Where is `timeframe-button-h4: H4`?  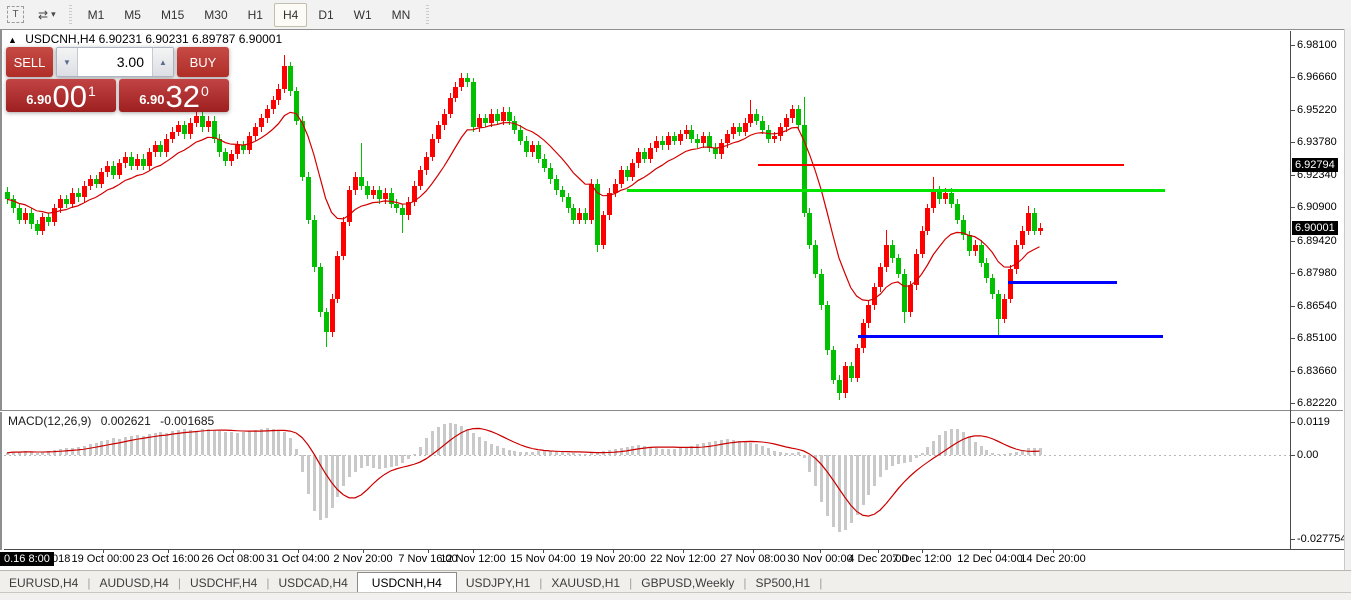
timeframe-button-h4: H4 is located at coordinates (290, 14).